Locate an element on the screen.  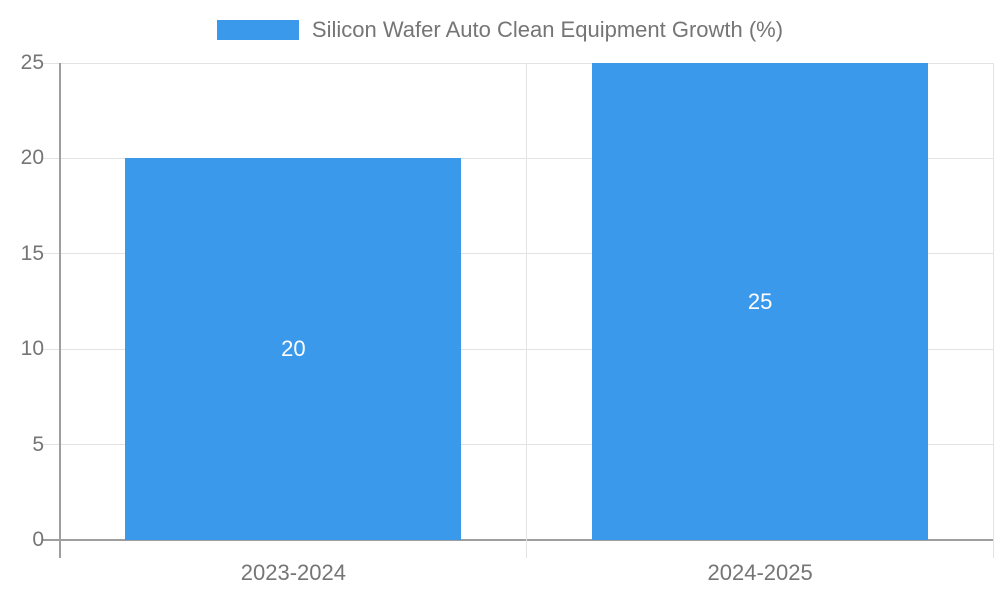
y-tick-label: 15 is located at coordinates (32, 253).